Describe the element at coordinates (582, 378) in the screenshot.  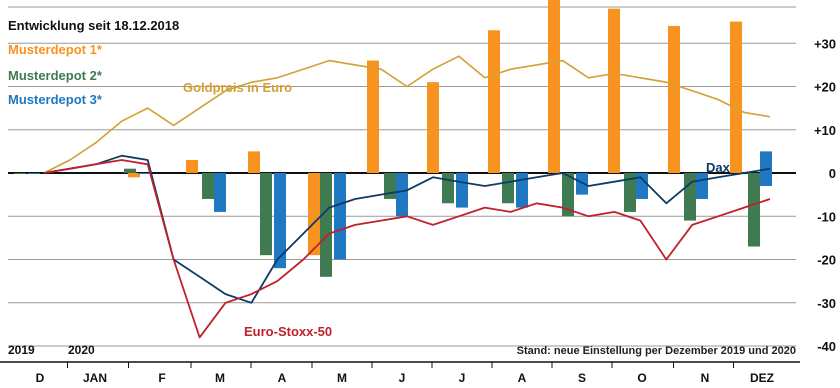
I see `month-label: S` at that location.